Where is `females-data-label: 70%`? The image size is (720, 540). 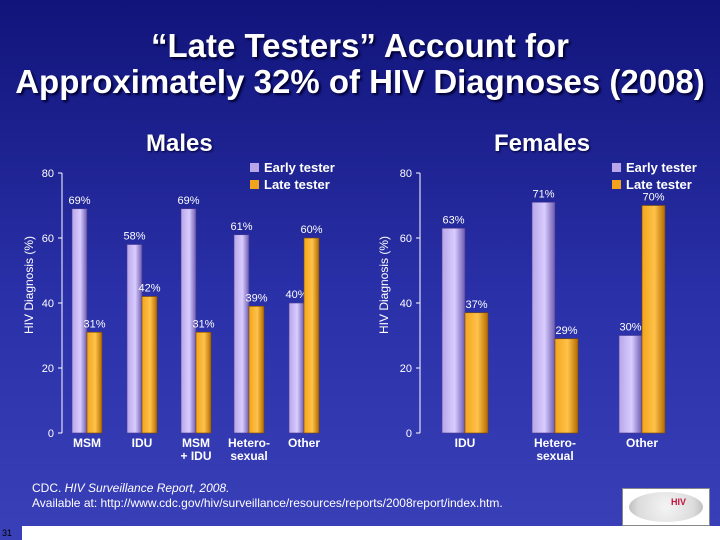
females-data-label: 70% is located at coordinates (653, 198).